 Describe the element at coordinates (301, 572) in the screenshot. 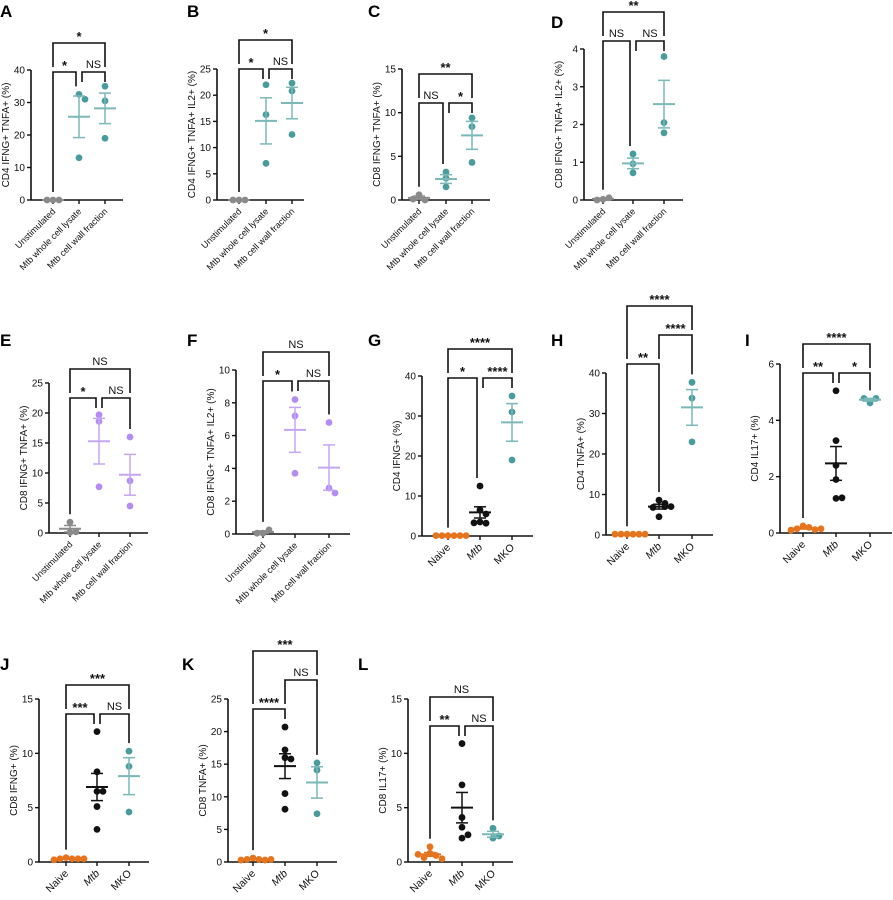

I see `x-tick-label: Mtb cell wall fraction` at that location.